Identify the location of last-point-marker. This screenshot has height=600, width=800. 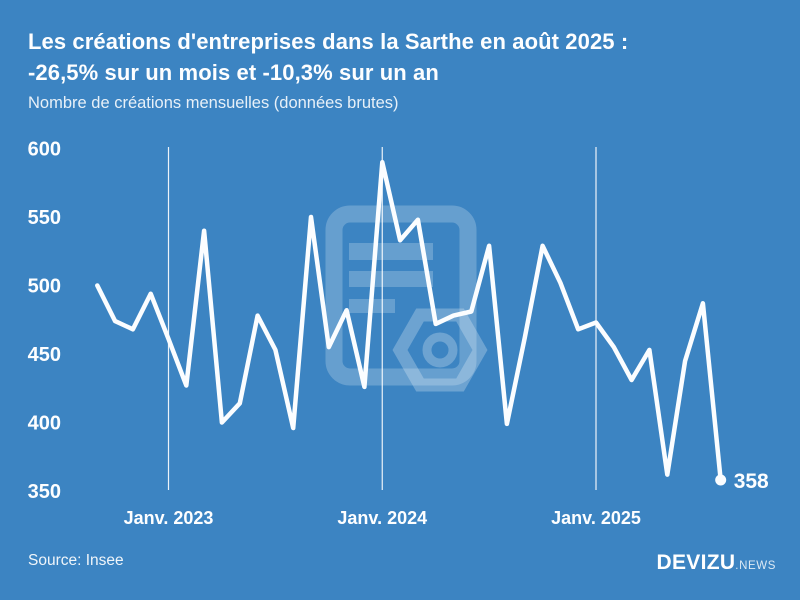
(721, 480).